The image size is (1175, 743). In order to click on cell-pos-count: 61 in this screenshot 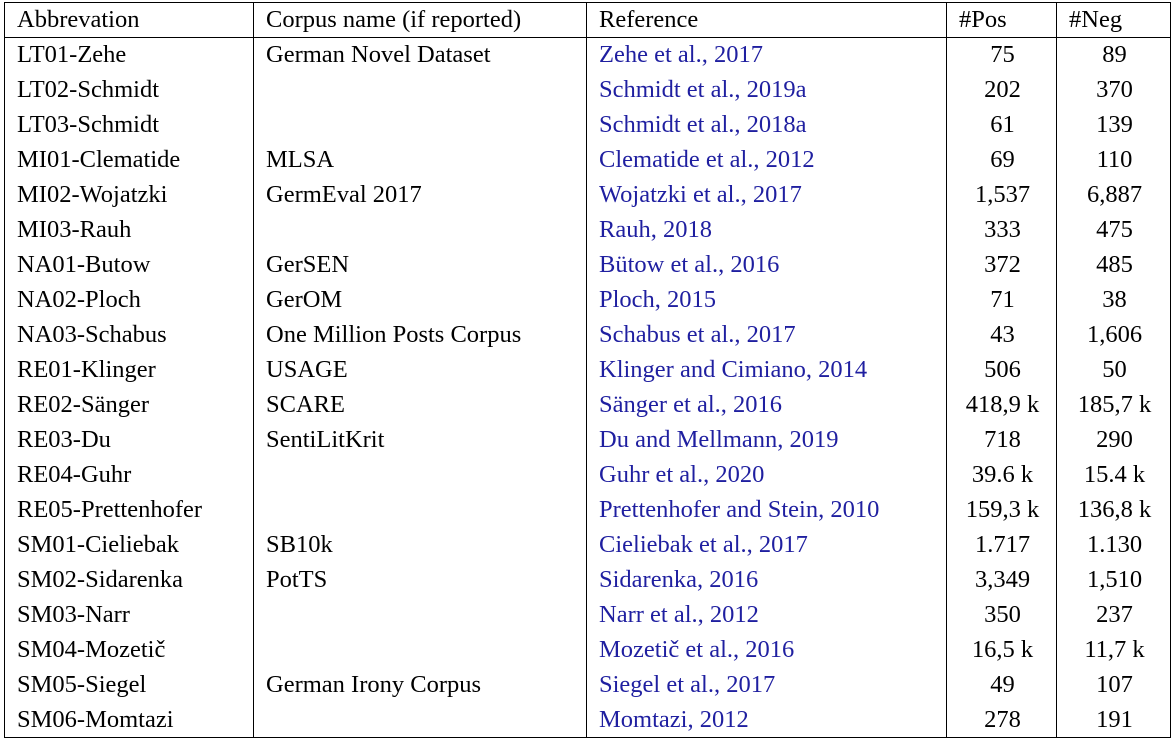, I will do `click(1001, 125)`.